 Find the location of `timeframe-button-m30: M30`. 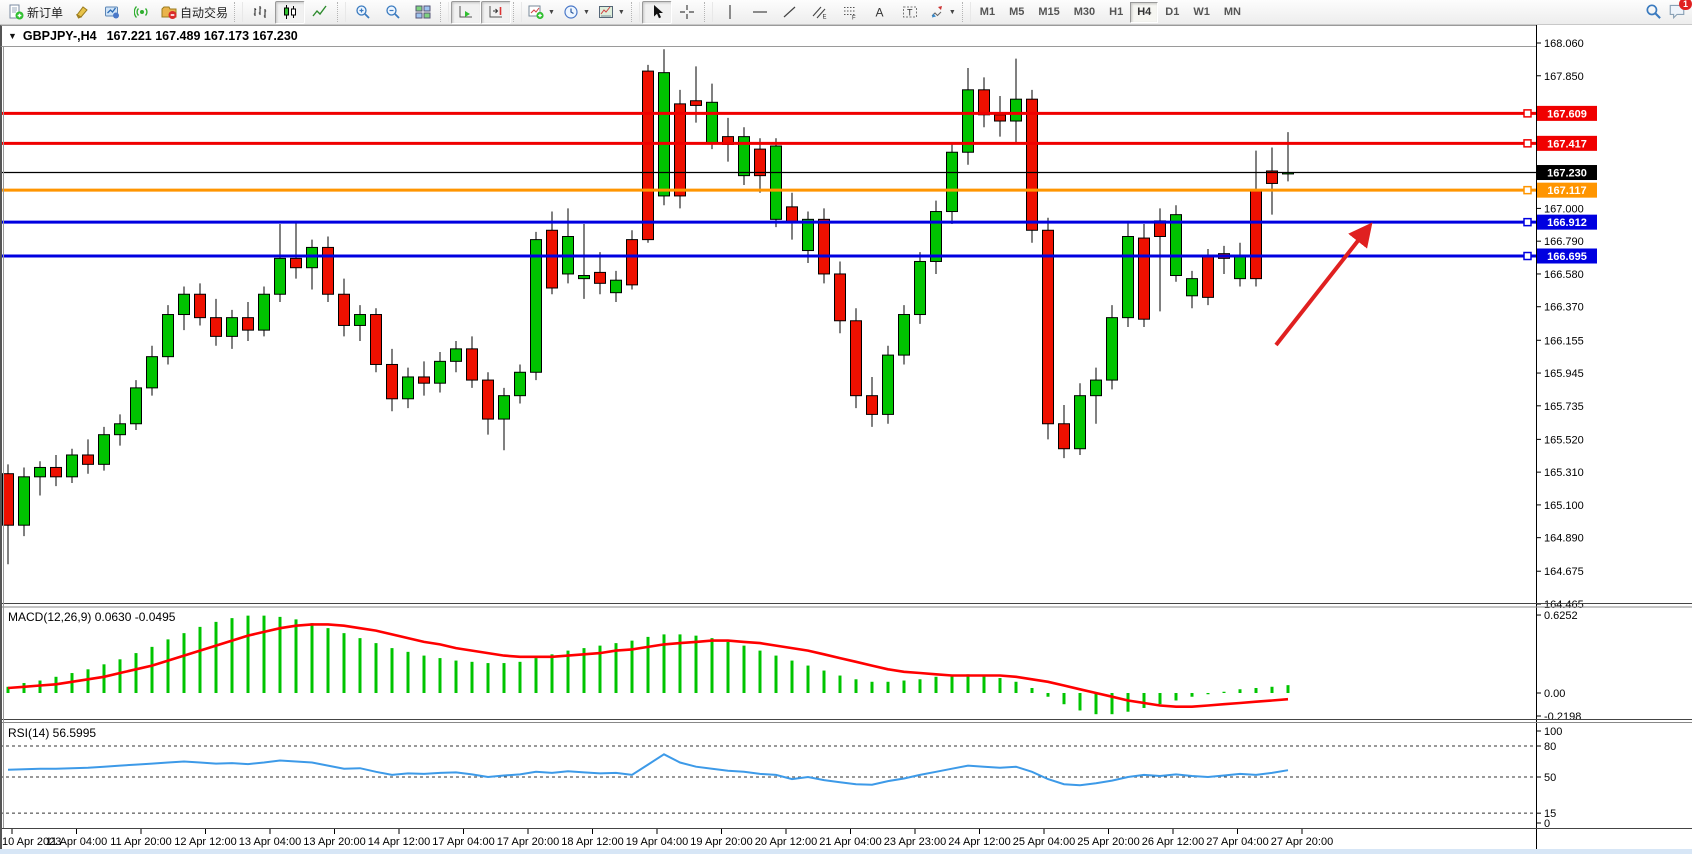

timeframe-button-m30: M30 is located at coordinates (1084, 12).